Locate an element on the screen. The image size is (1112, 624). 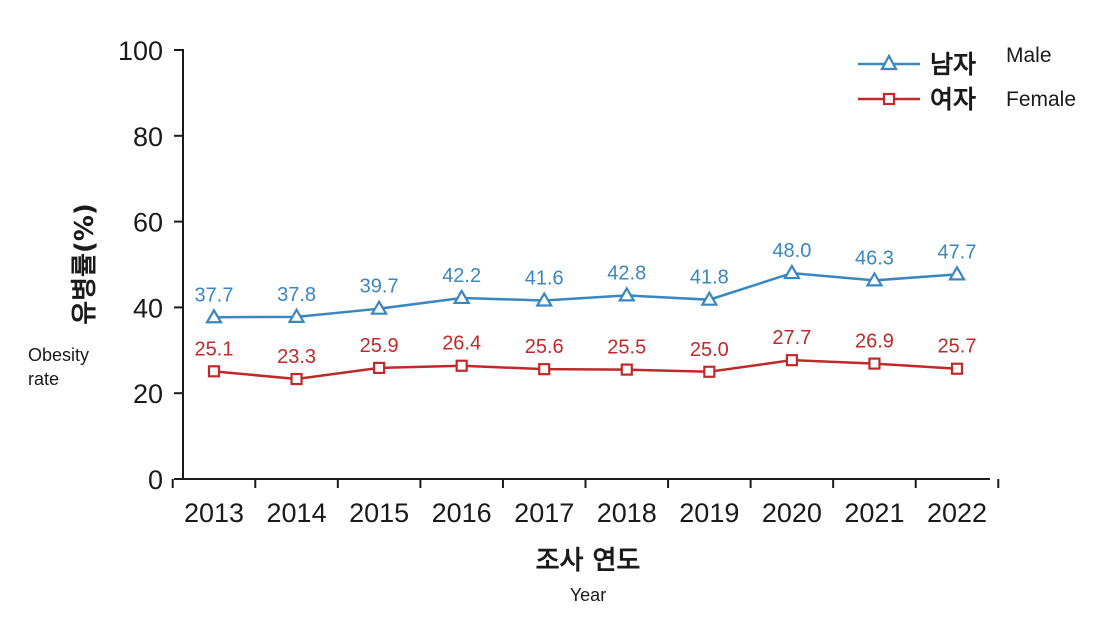
legend-item-male: 남자 Male is located at coordinates (955, 61).